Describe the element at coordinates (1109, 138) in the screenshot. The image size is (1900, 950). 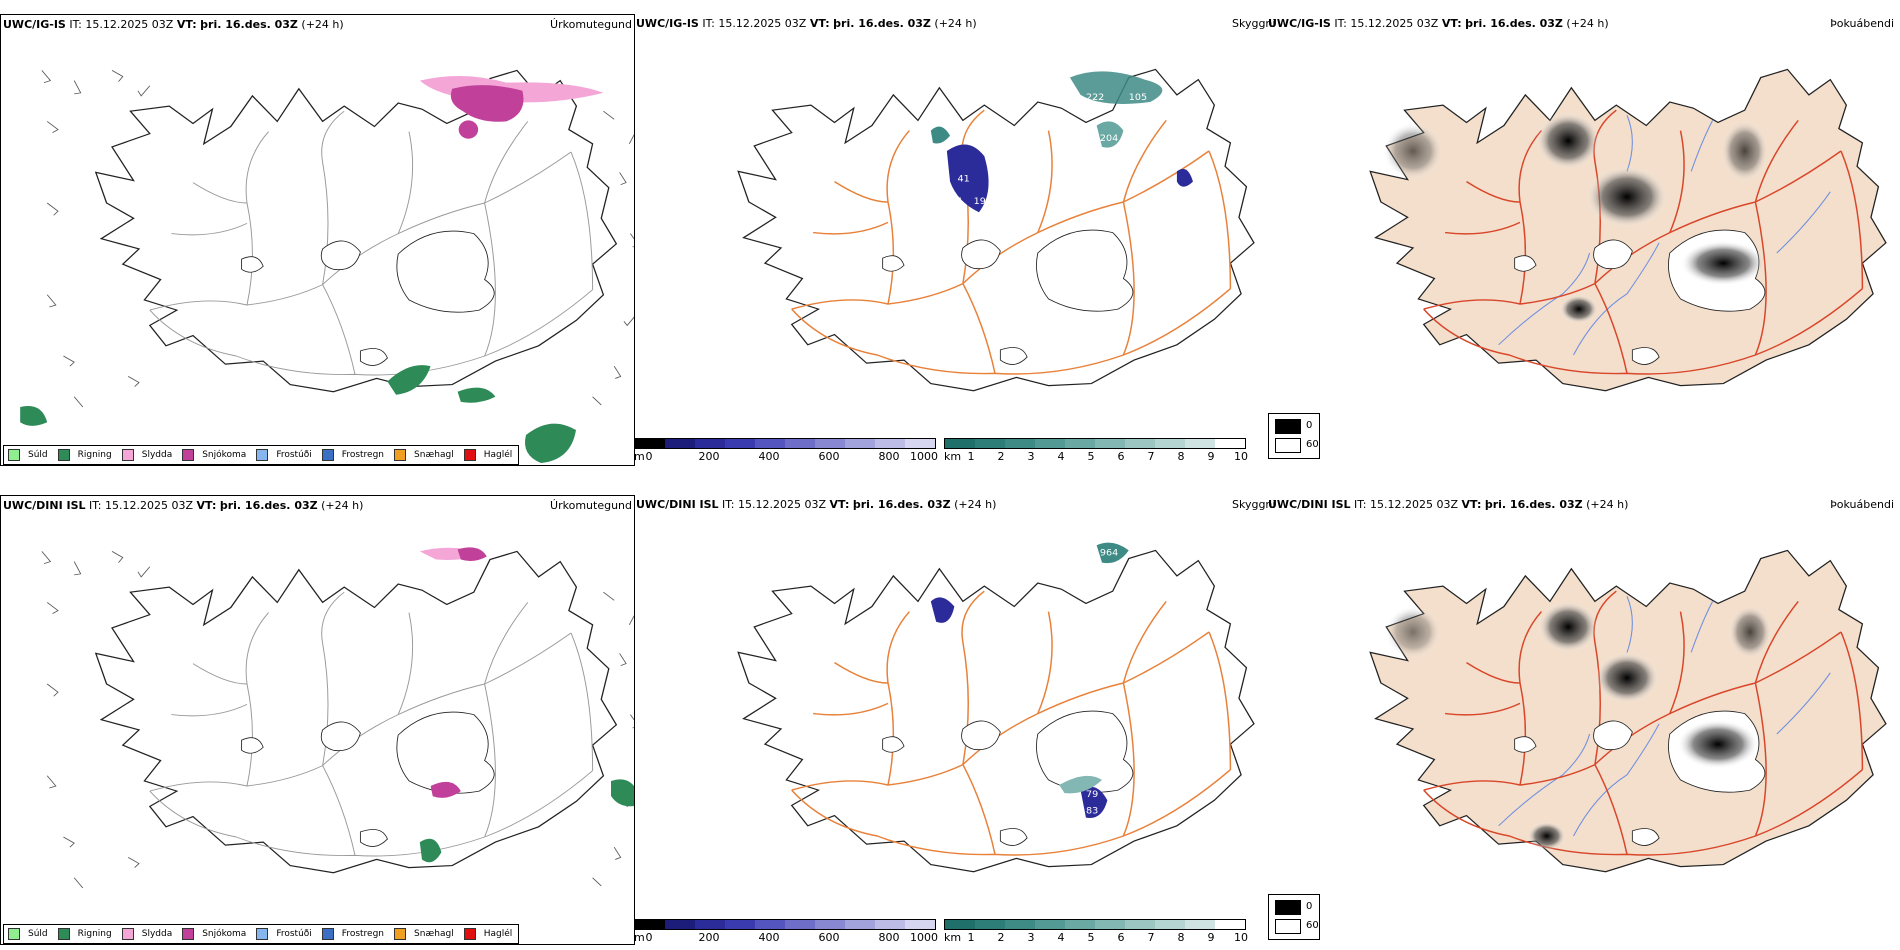
I see `value-label: 204` at that location.